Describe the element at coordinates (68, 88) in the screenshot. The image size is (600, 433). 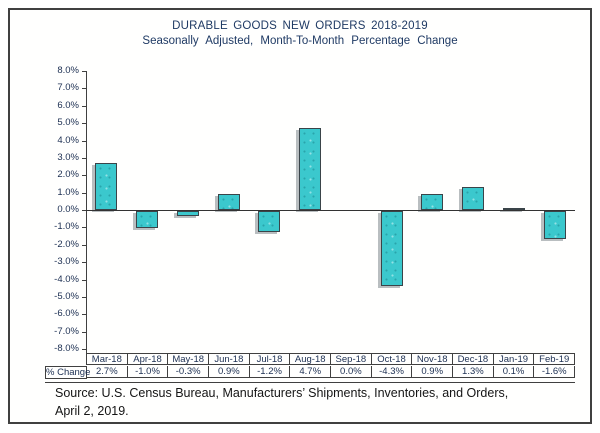
I see `y-tick-label: 7.0%` at that location.